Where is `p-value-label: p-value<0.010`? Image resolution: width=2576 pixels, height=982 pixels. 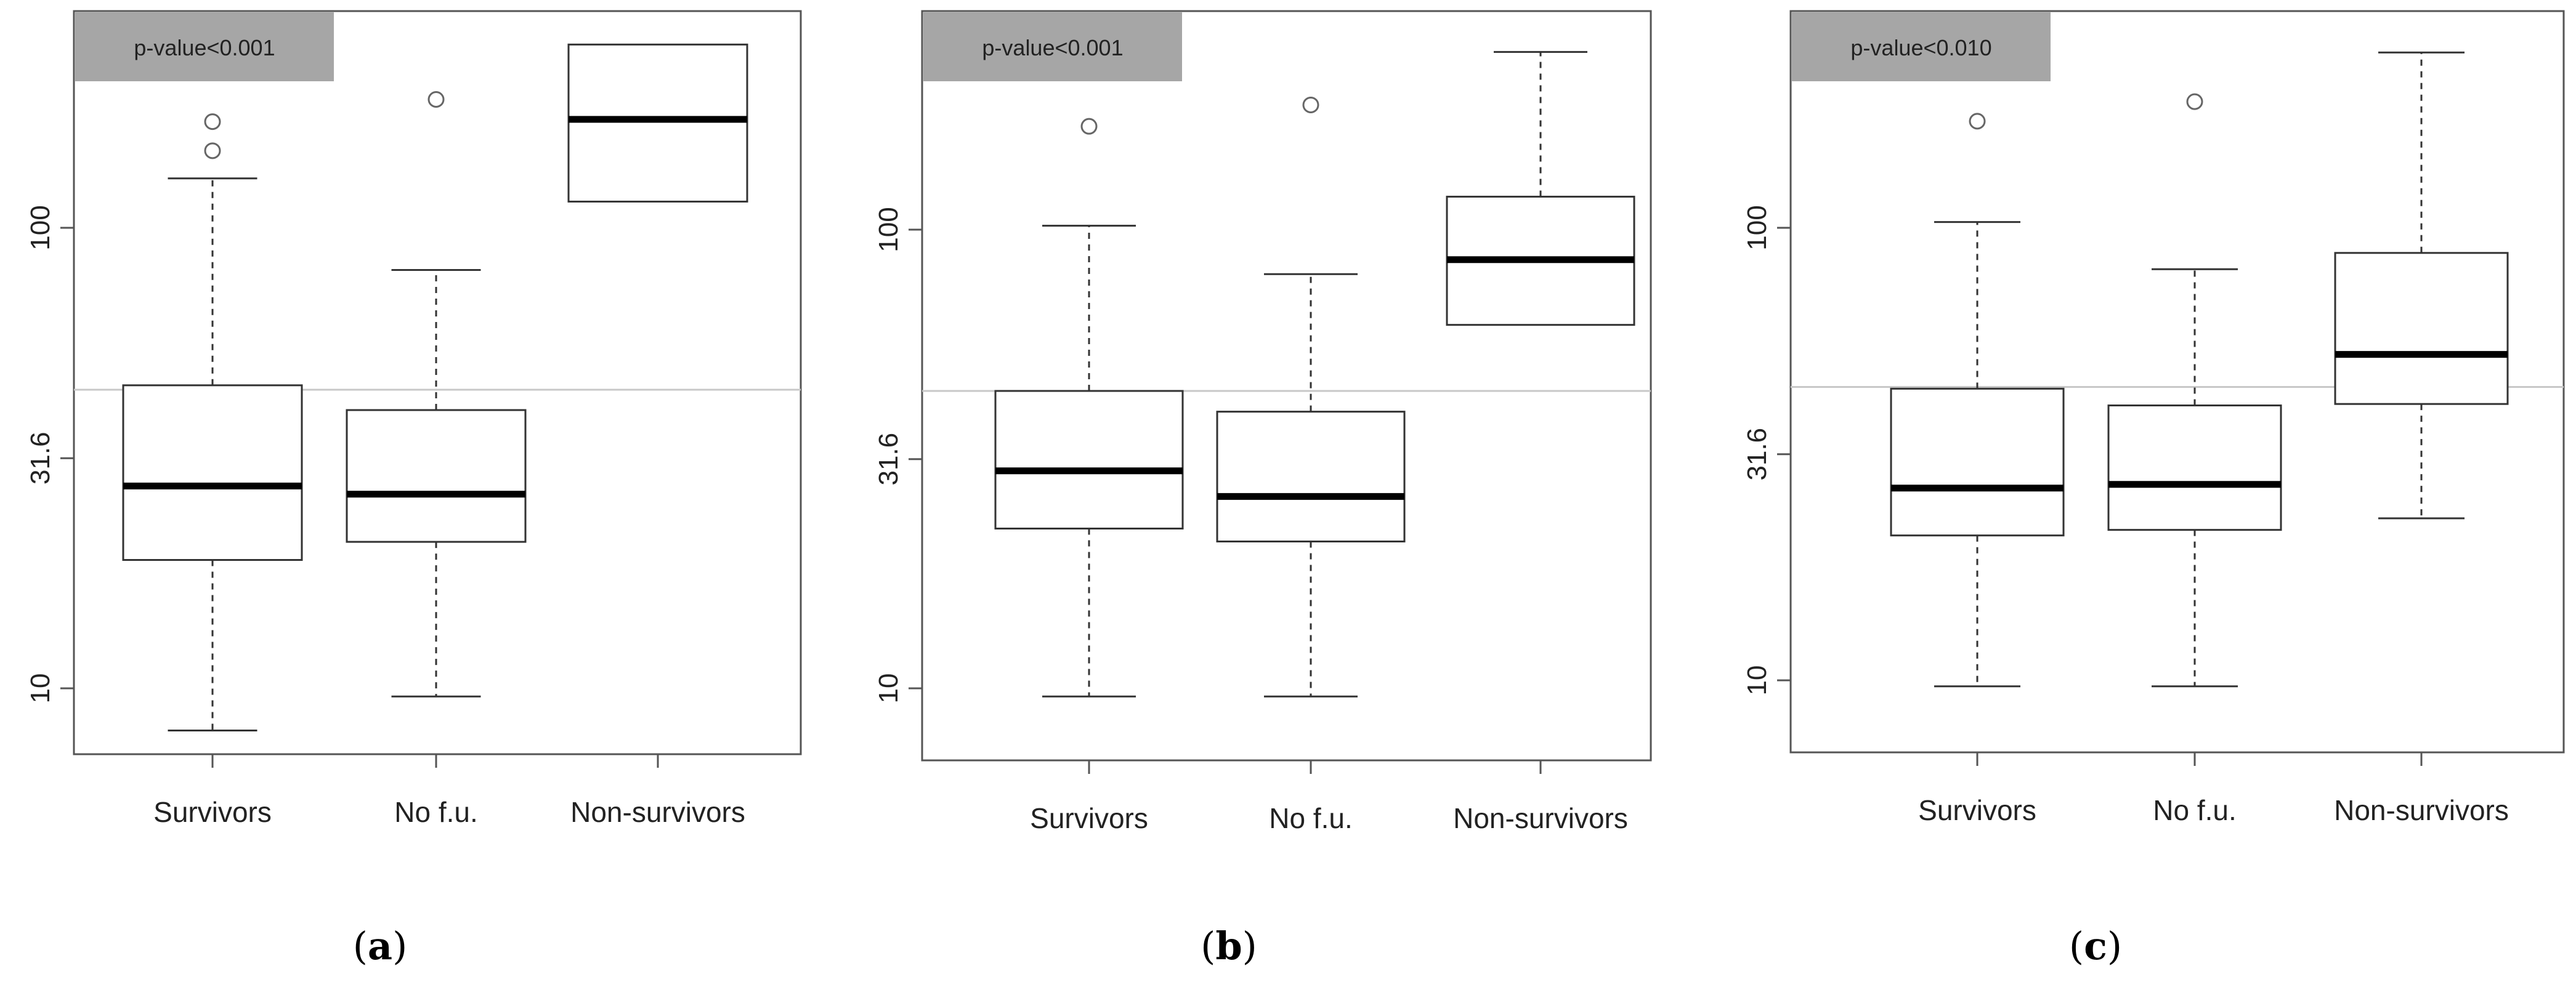
p-value-label: p-value<0.010 is located at coordinates (1920, 47).